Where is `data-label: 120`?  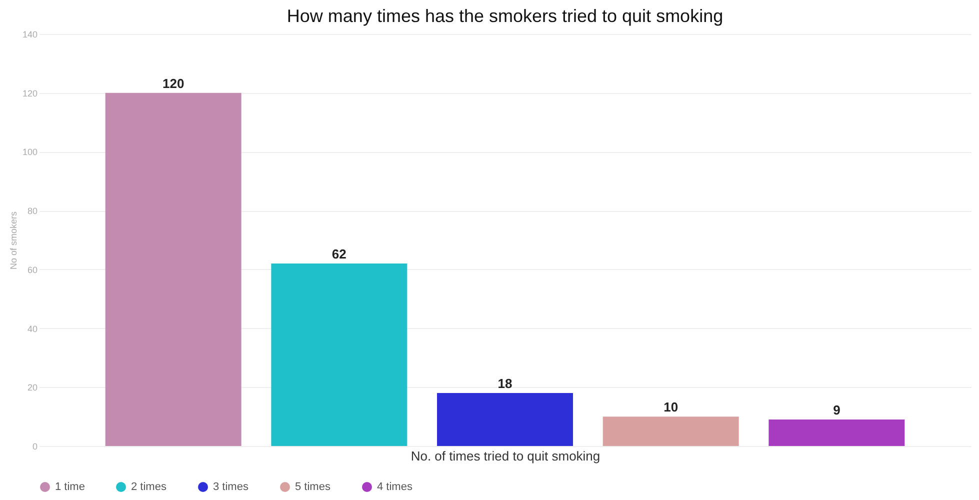
data-label: 120 is located at coordinates (173, 83).